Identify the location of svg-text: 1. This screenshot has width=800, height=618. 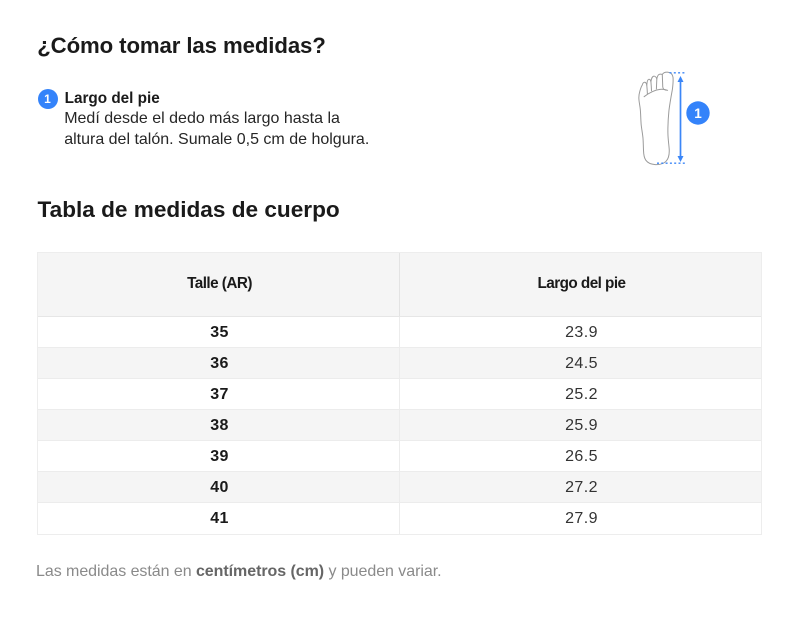
(698, 113).